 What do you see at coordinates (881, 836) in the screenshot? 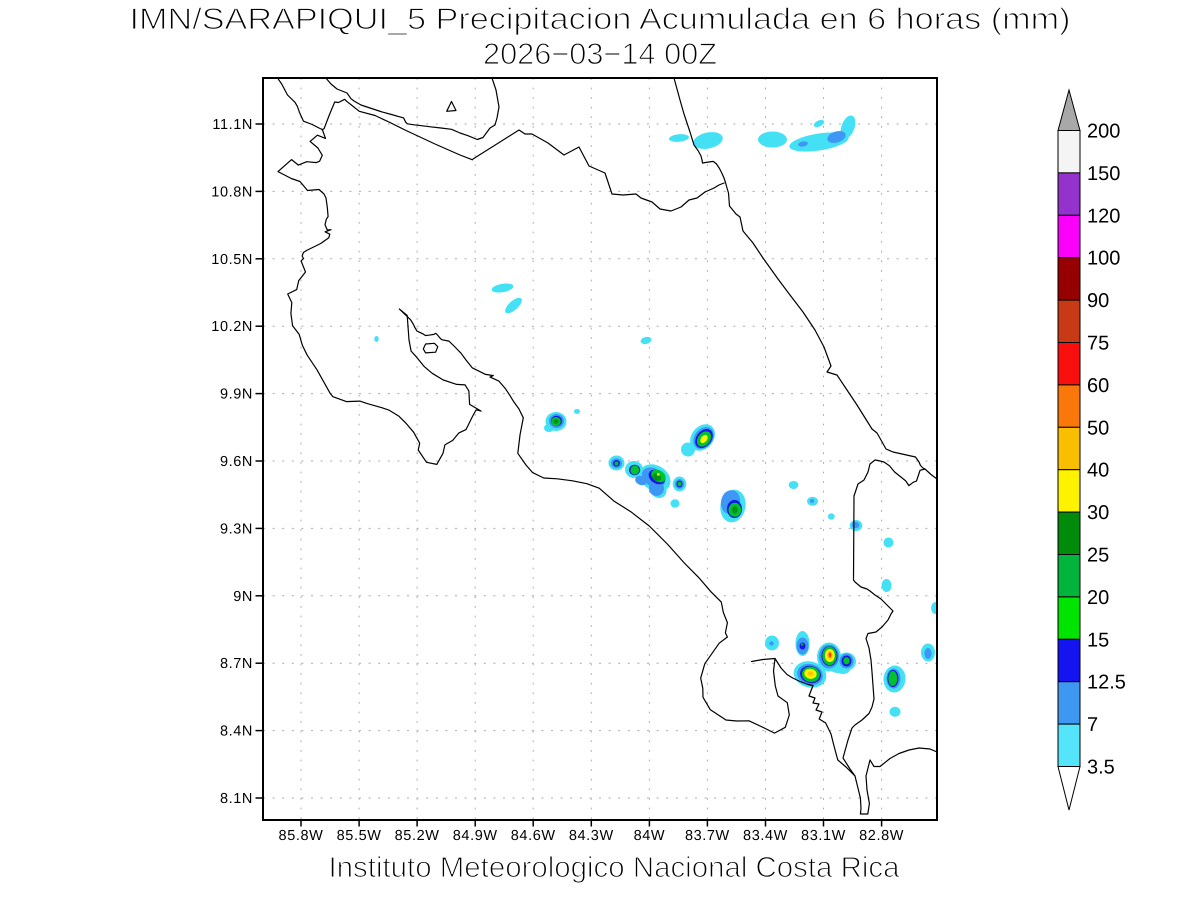
I see `svg-text: 82.8W` at bounding box center [881, 836].